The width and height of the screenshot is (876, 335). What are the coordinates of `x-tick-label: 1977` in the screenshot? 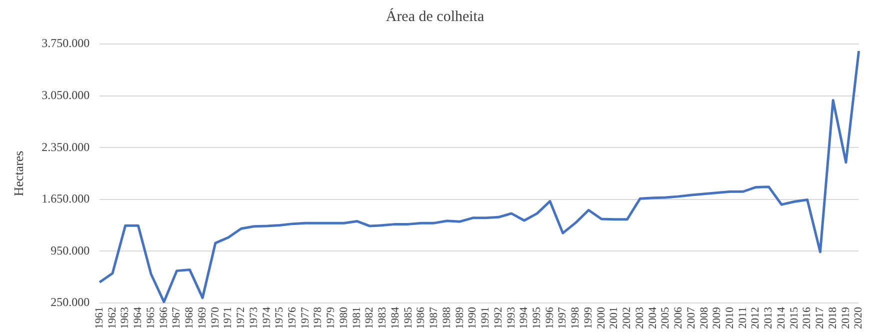 It's located at (305, 317).